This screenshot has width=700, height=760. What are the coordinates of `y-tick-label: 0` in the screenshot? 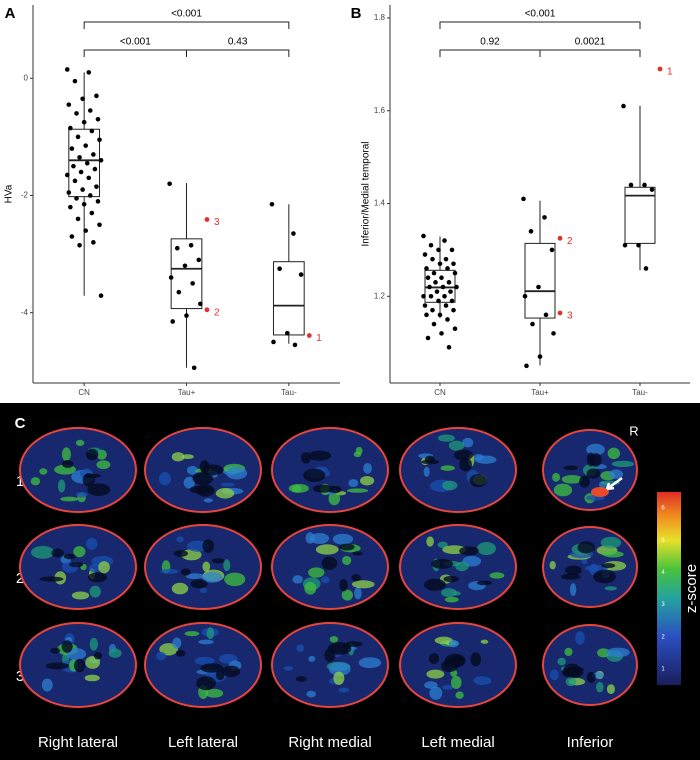 It's located at (26, 77).